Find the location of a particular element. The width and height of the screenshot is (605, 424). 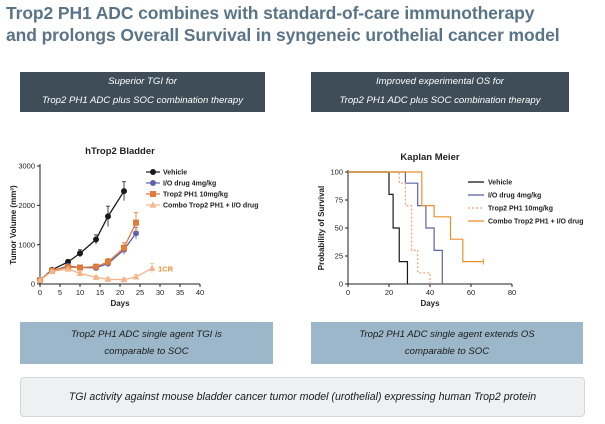

y-axis-label: Tumor Volume (mm³) is located at coordinates (13, 225).